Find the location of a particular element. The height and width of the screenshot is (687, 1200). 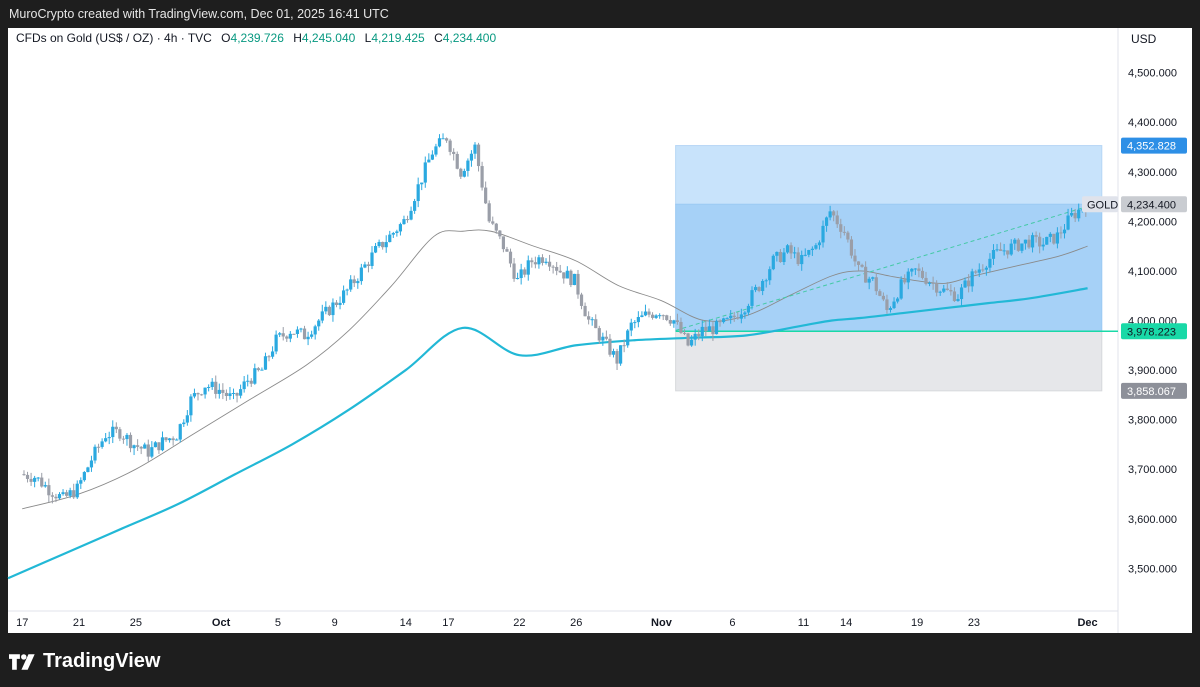

y-tick-label: 4,400.000 is located at coordinates (1152, 123).